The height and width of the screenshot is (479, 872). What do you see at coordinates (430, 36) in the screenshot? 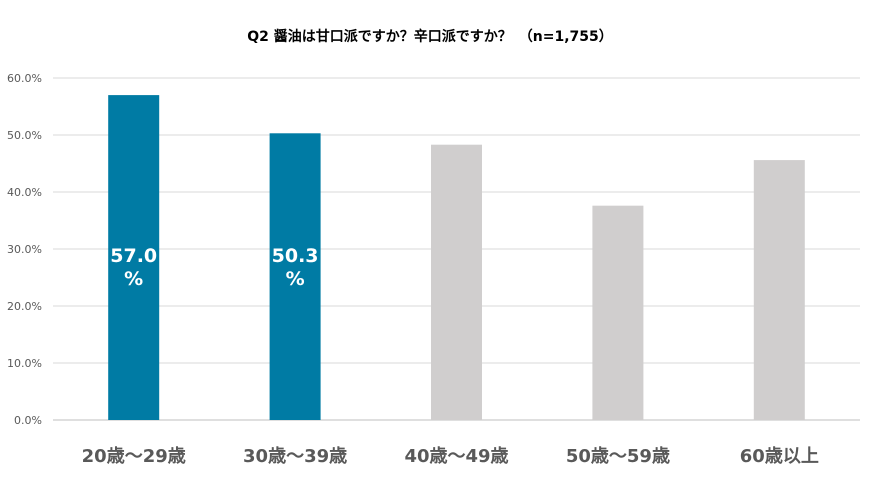
I see `chart-title: Q2 醤油は甘口派ですか？辛口派ですか？ （n=1,755）` at bounding box center [430, 36].